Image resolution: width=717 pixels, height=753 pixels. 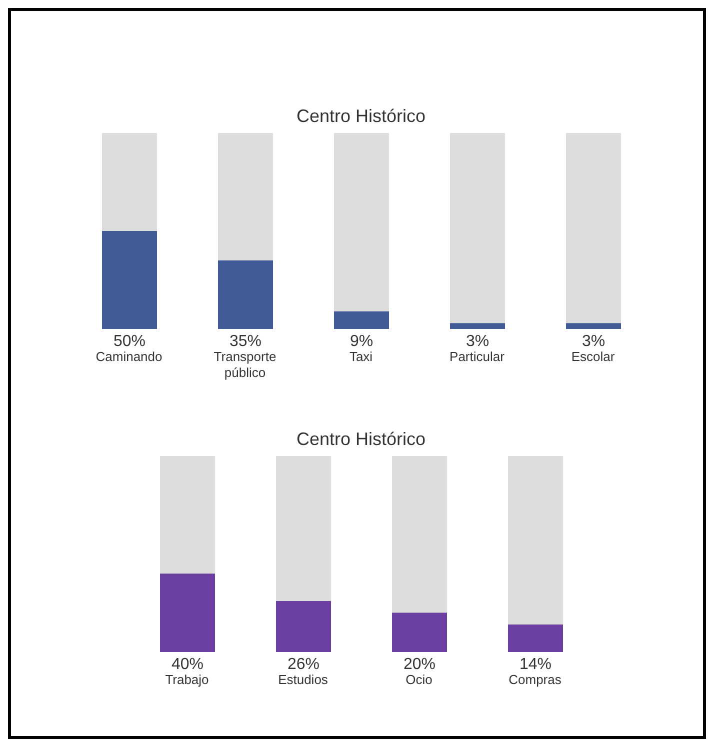 I want to click on x-tick-label: Taxi, so click(x=361, y=356).